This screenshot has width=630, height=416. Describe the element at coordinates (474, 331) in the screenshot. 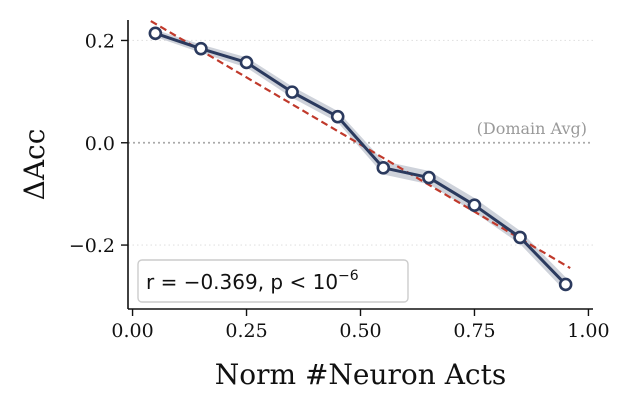

I see `x-tick-label-3: 0.75` at that location.